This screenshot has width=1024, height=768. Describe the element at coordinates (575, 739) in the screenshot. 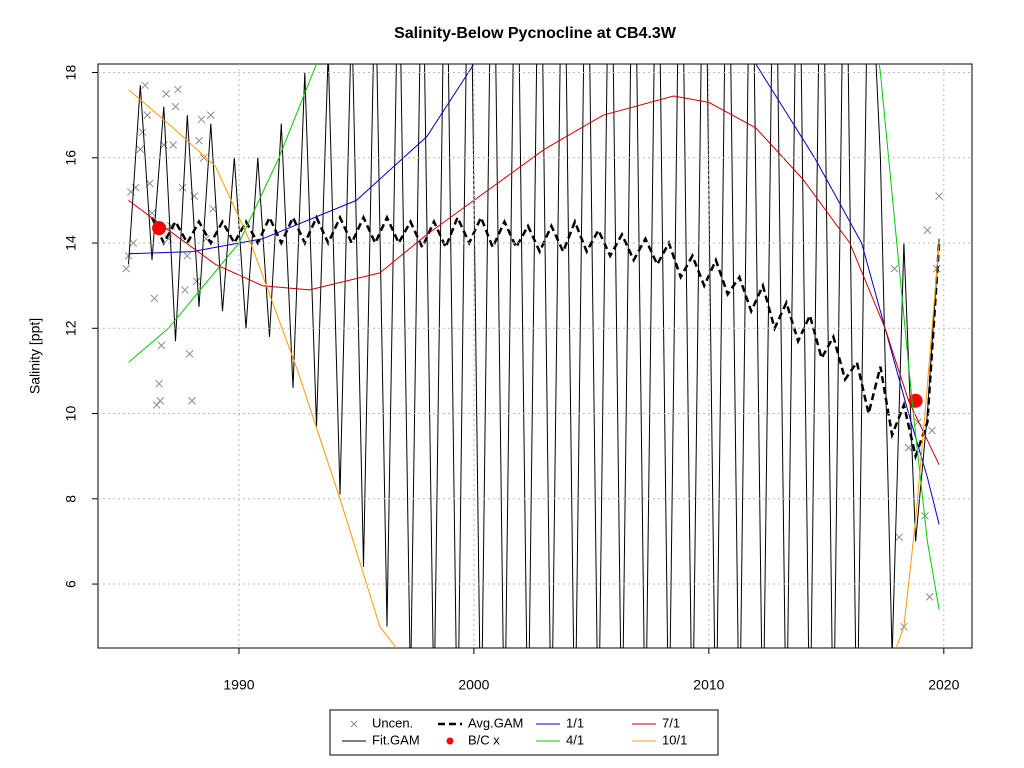

I see `legend-label: 4/1` at that location.